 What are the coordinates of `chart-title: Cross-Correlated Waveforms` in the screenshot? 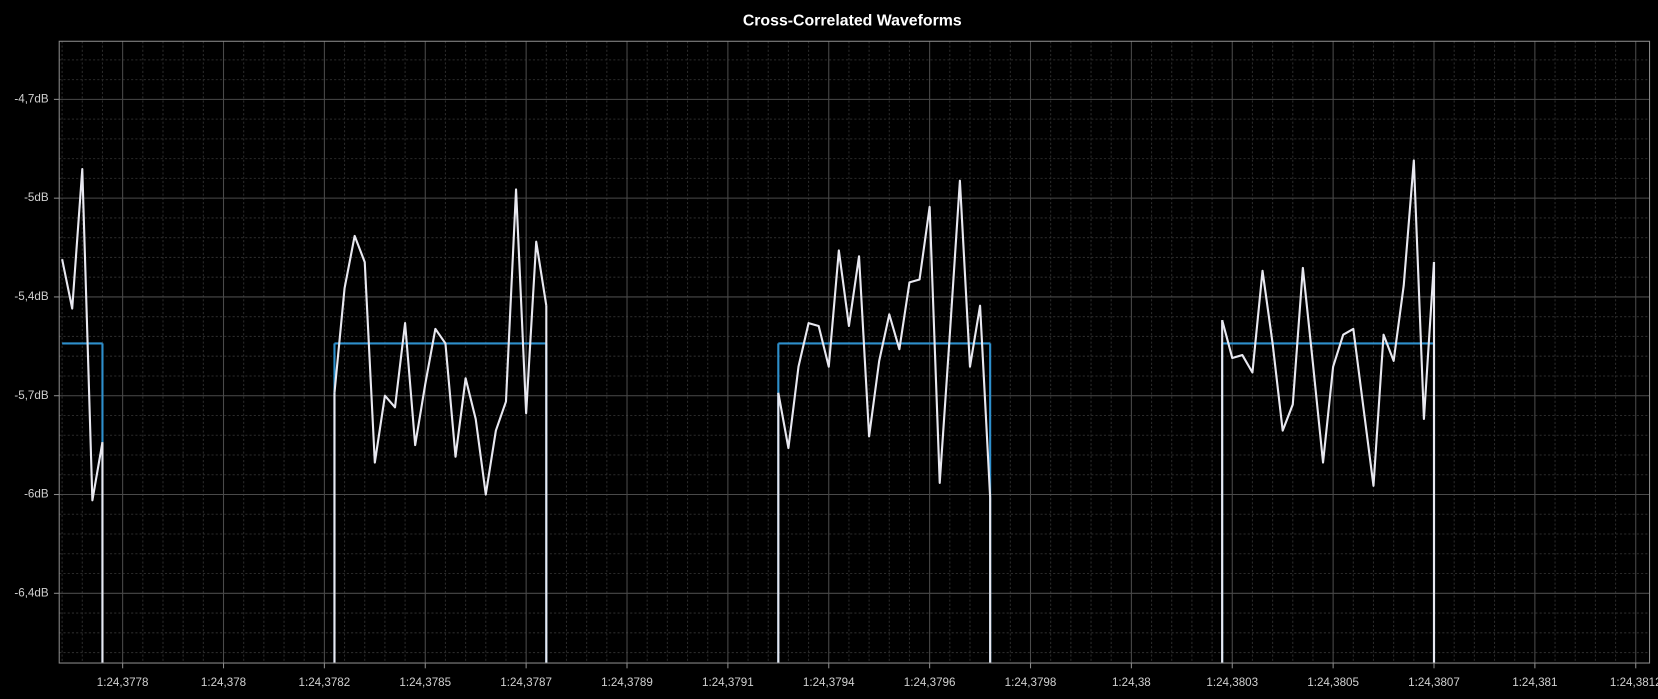 It's located at (852, 20).